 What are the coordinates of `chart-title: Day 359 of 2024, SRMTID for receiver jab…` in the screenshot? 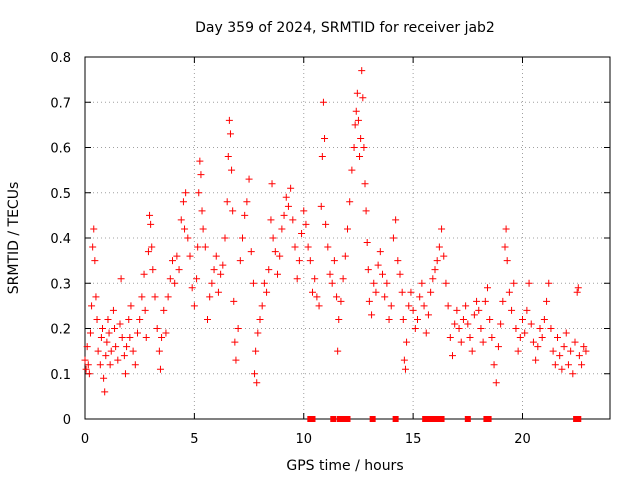 It's located at (345, 28).